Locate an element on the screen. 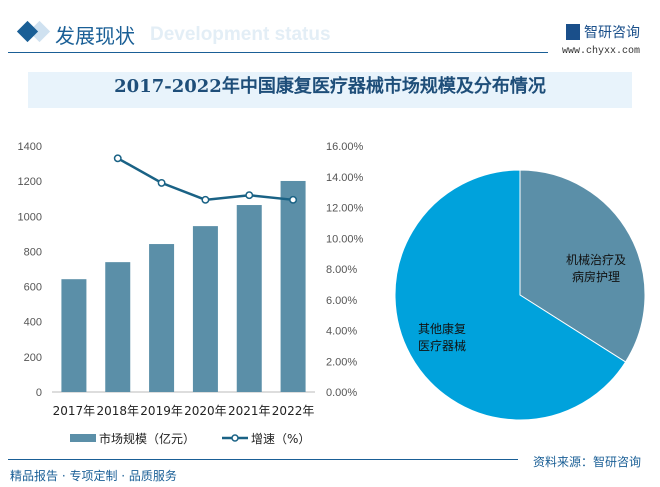 The image size is (660, 487). chart-title: 2017-2022年中国康复医疗器械市场规模及分布情况 is located at coordinates (330, 86).